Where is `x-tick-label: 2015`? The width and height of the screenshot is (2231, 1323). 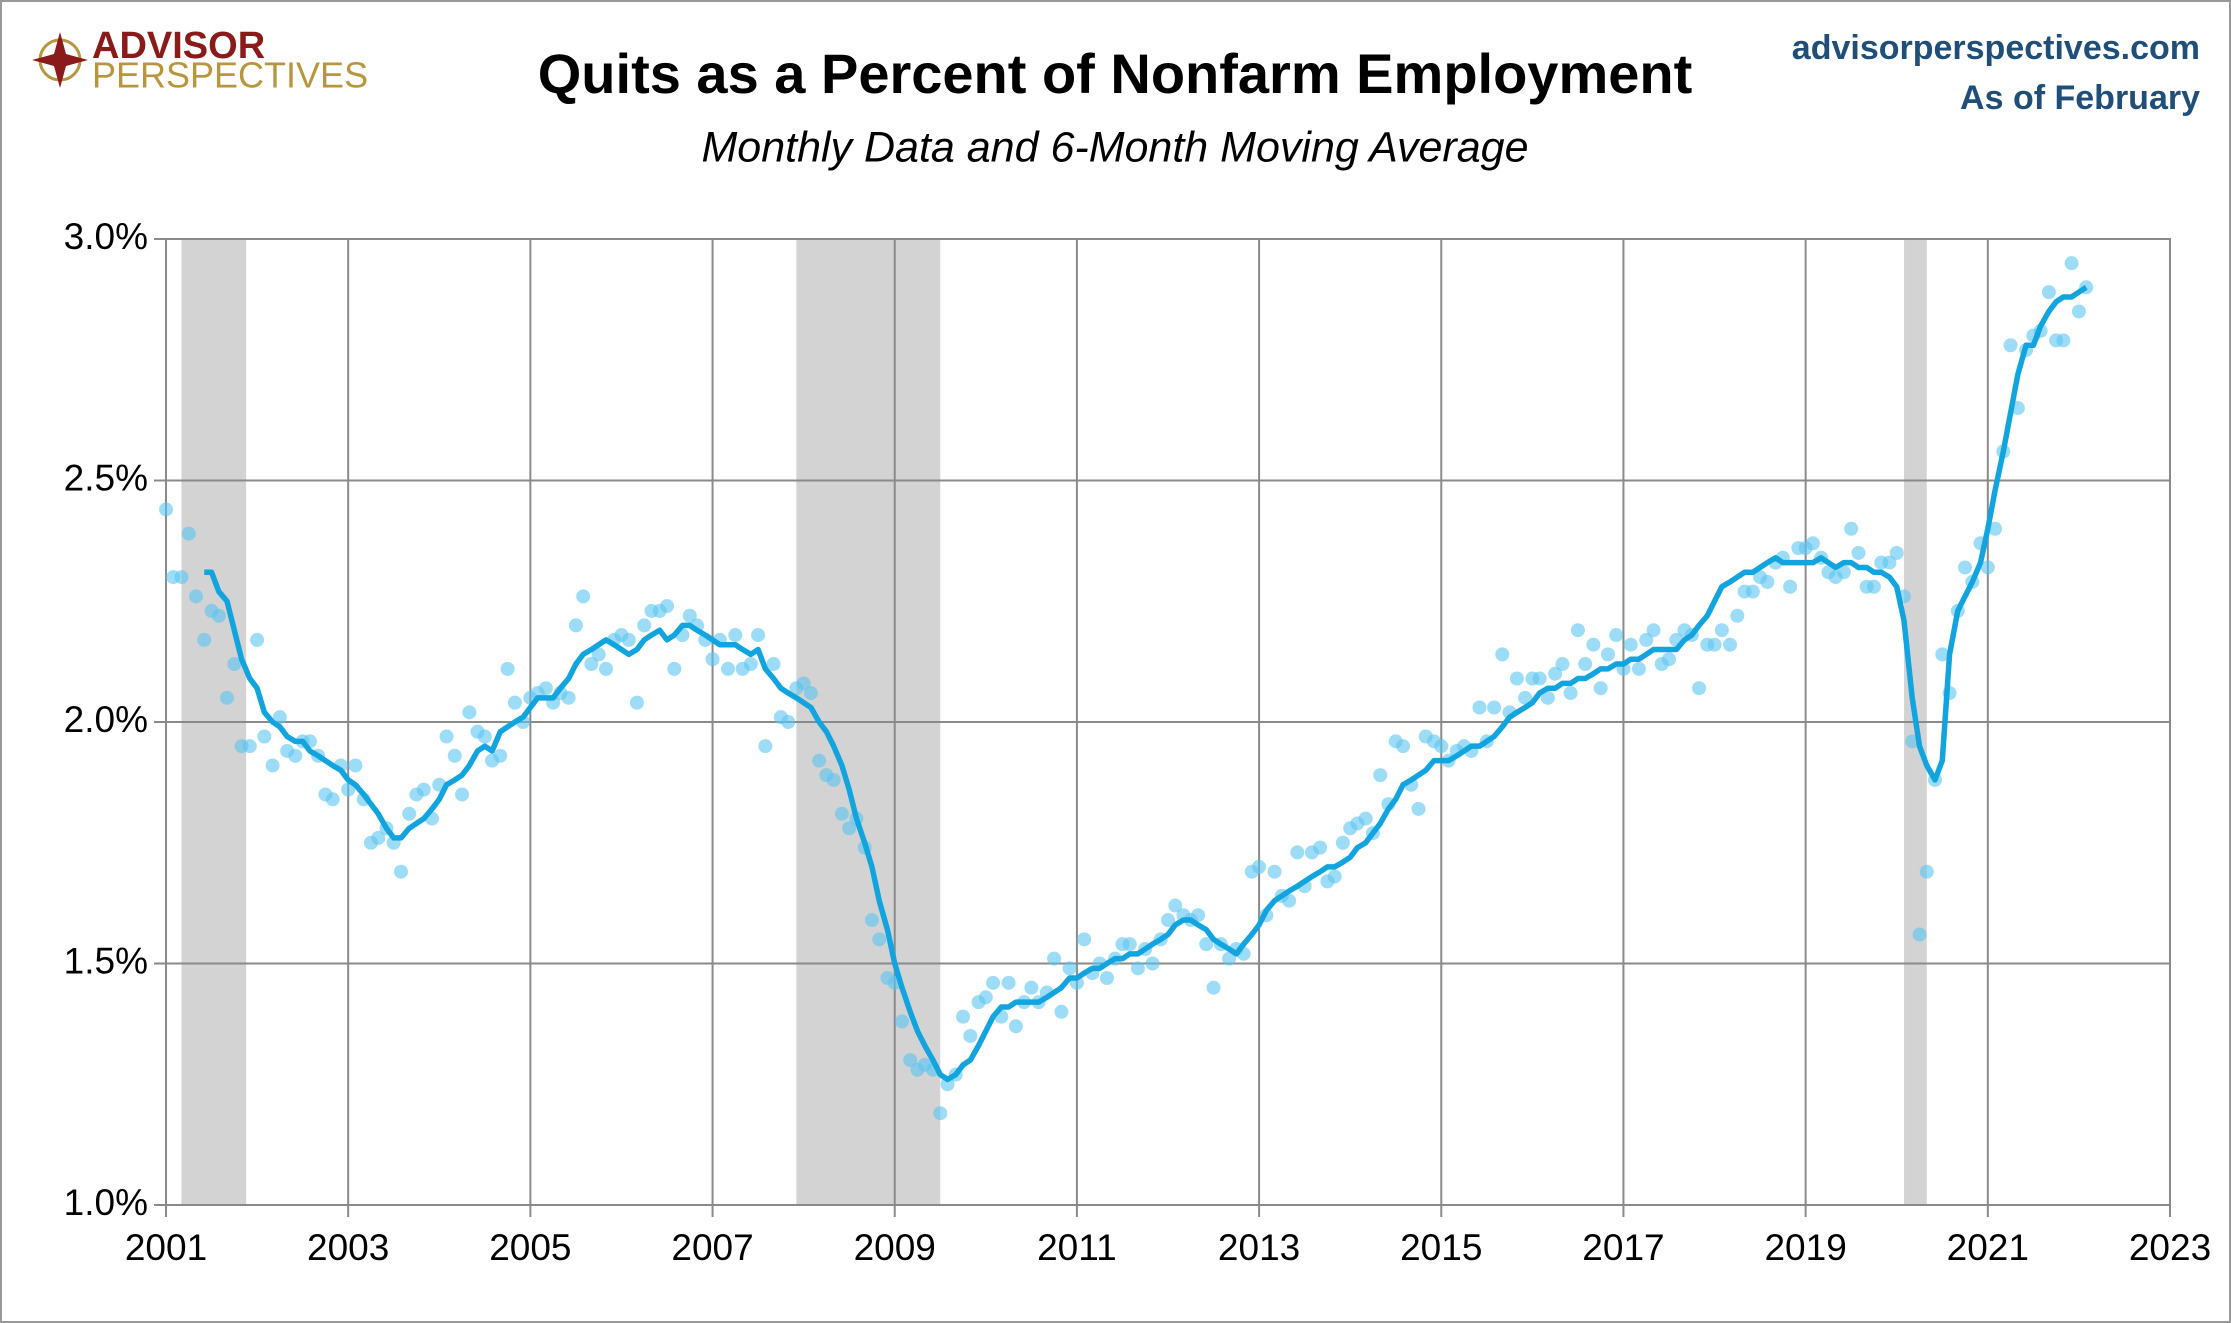
x-tick-label: 2015 is located at coordinates (1441, 1247).